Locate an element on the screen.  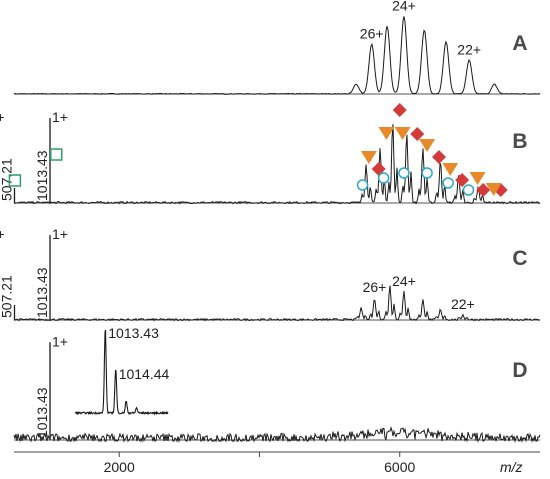
panel-letter: C is located at coordinates (519, 258).